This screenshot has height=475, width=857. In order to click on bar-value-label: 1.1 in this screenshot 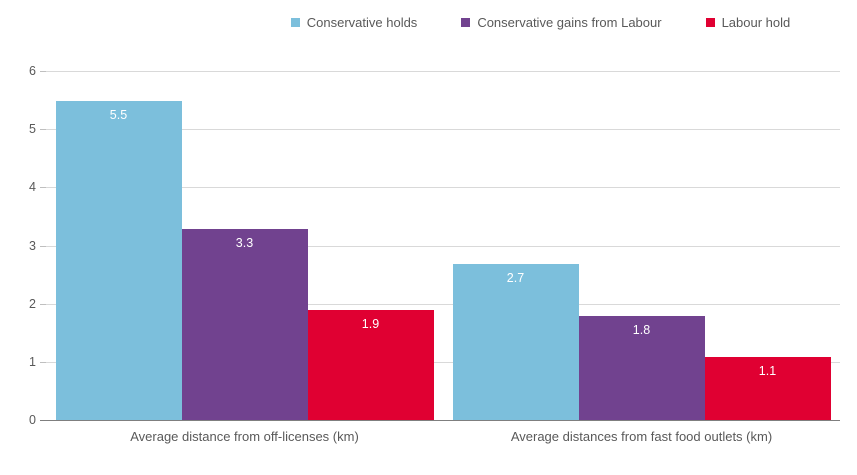, I will do `click(767, 371)`.